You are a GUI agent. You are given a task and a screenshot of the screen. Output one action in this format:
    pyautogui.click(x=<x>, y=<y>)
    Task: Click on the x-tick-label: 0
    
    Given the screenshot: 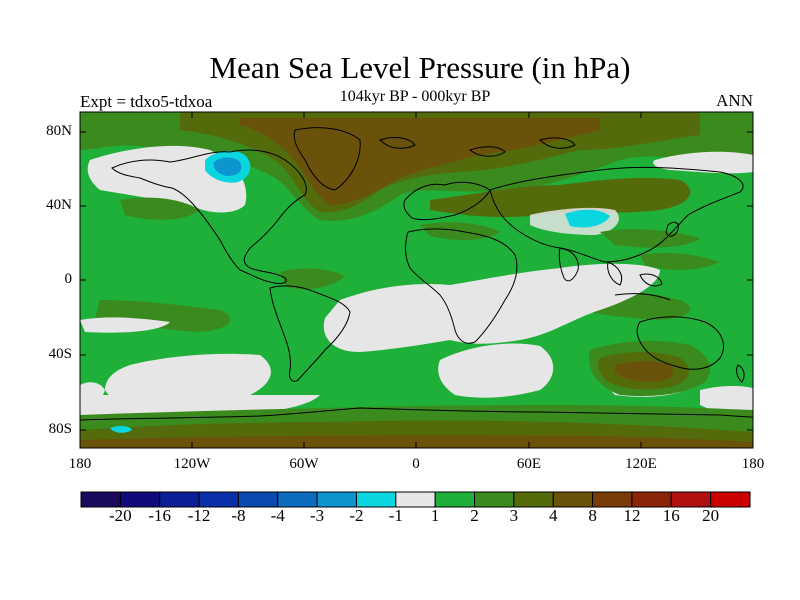 What is the action you would take?
    pyautogui.click(x=416, y=464)
    